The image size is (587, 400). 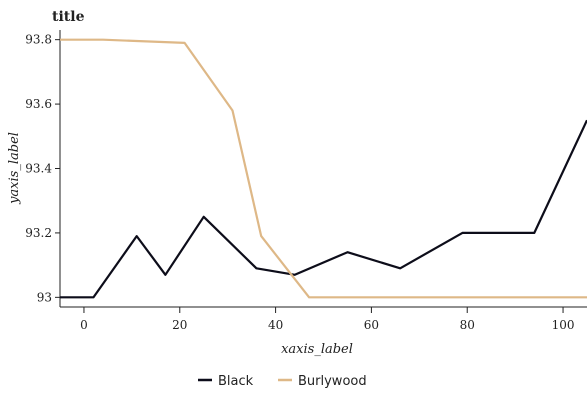 I want to click on x-axis-title: xaxis_label, so click(x=317, y=349).